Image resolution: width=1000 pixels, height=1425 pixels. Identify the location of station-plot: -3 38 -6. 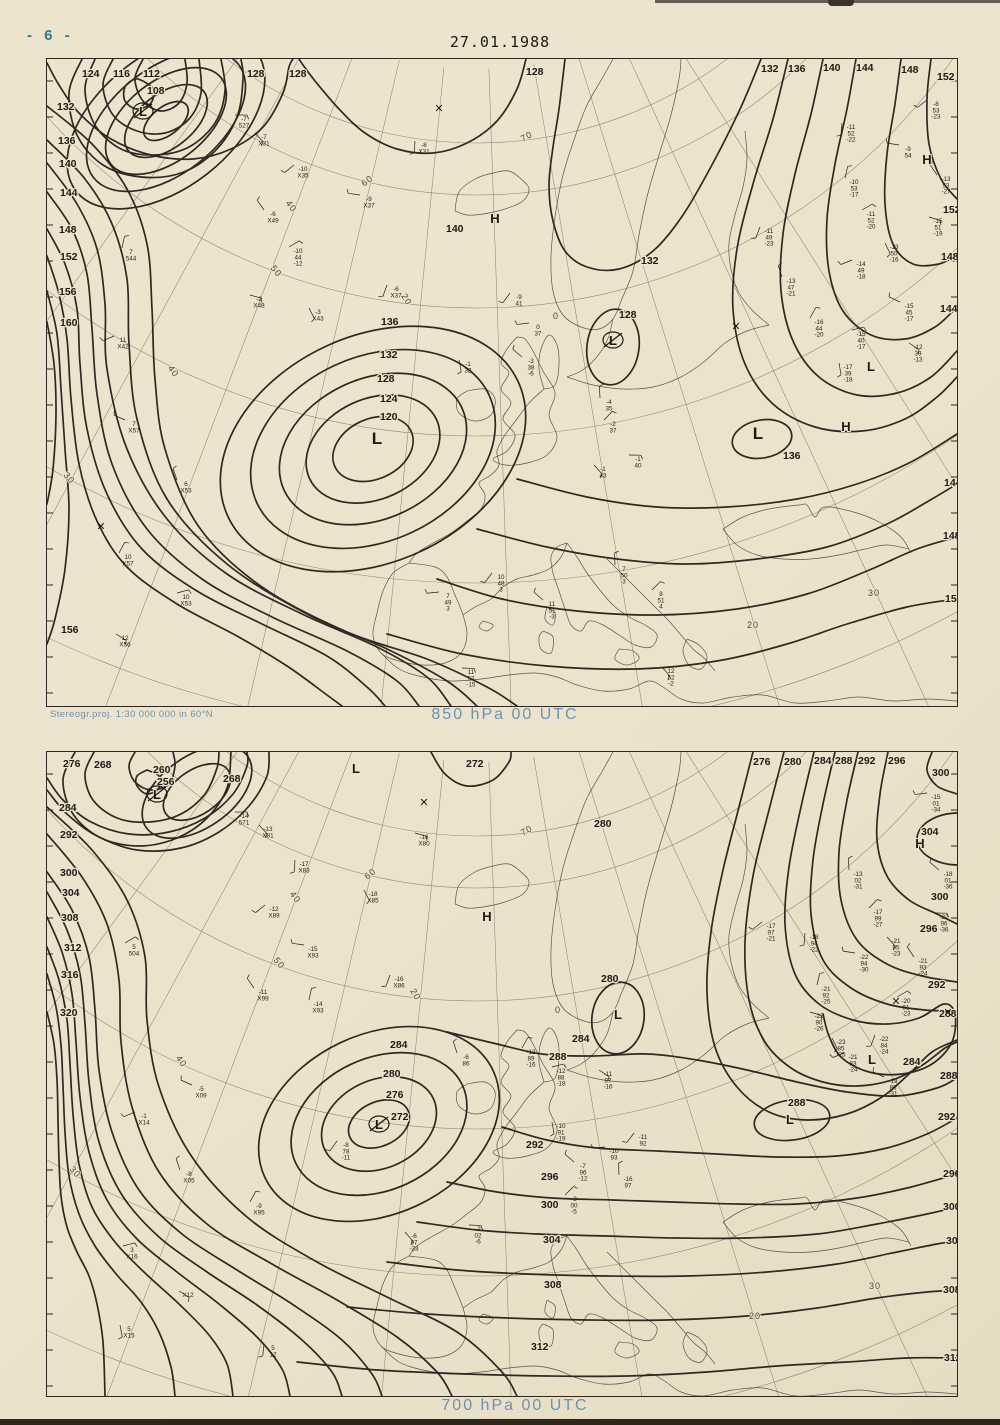
(523, 361).